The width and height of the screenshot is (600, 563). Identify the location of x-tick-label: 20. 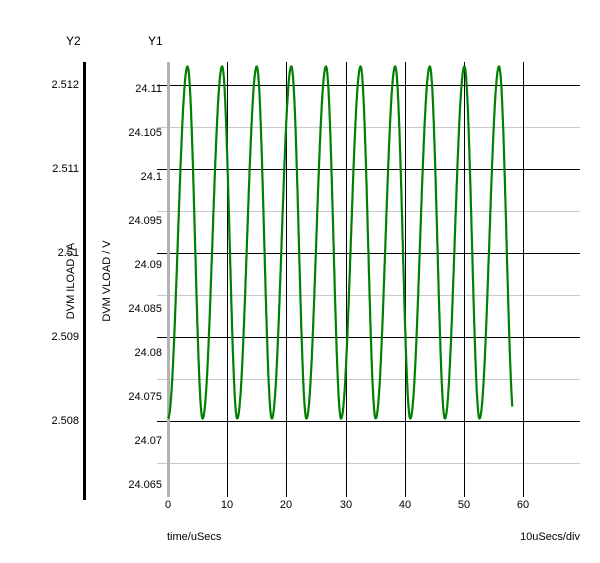
(286, 505).